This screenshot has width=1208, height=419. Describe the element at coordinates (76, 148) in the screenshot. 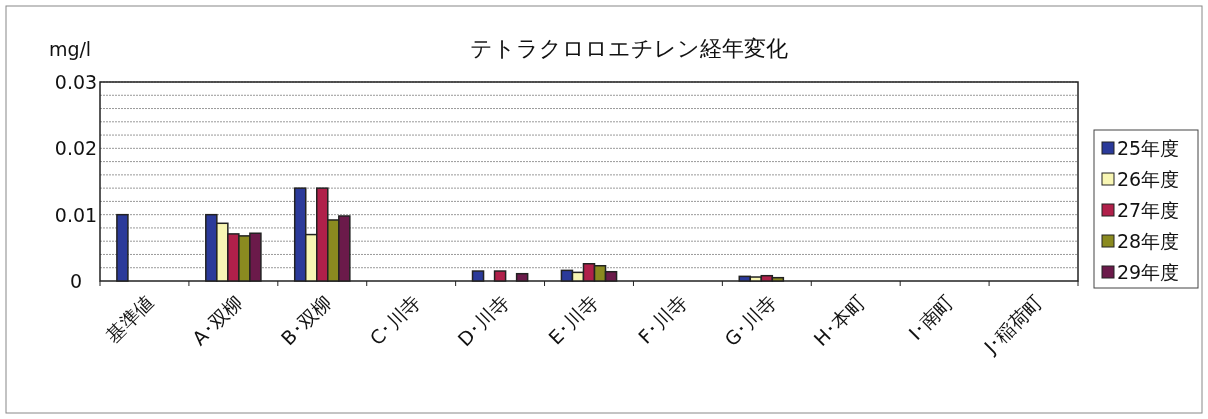

I see `y-tick-label: 0.02` at that location.